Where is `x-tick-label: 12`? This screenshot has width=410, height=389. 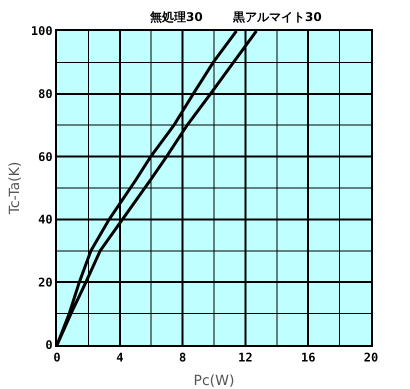
x-tick-label: 12 is located at coordinates (245, 357).